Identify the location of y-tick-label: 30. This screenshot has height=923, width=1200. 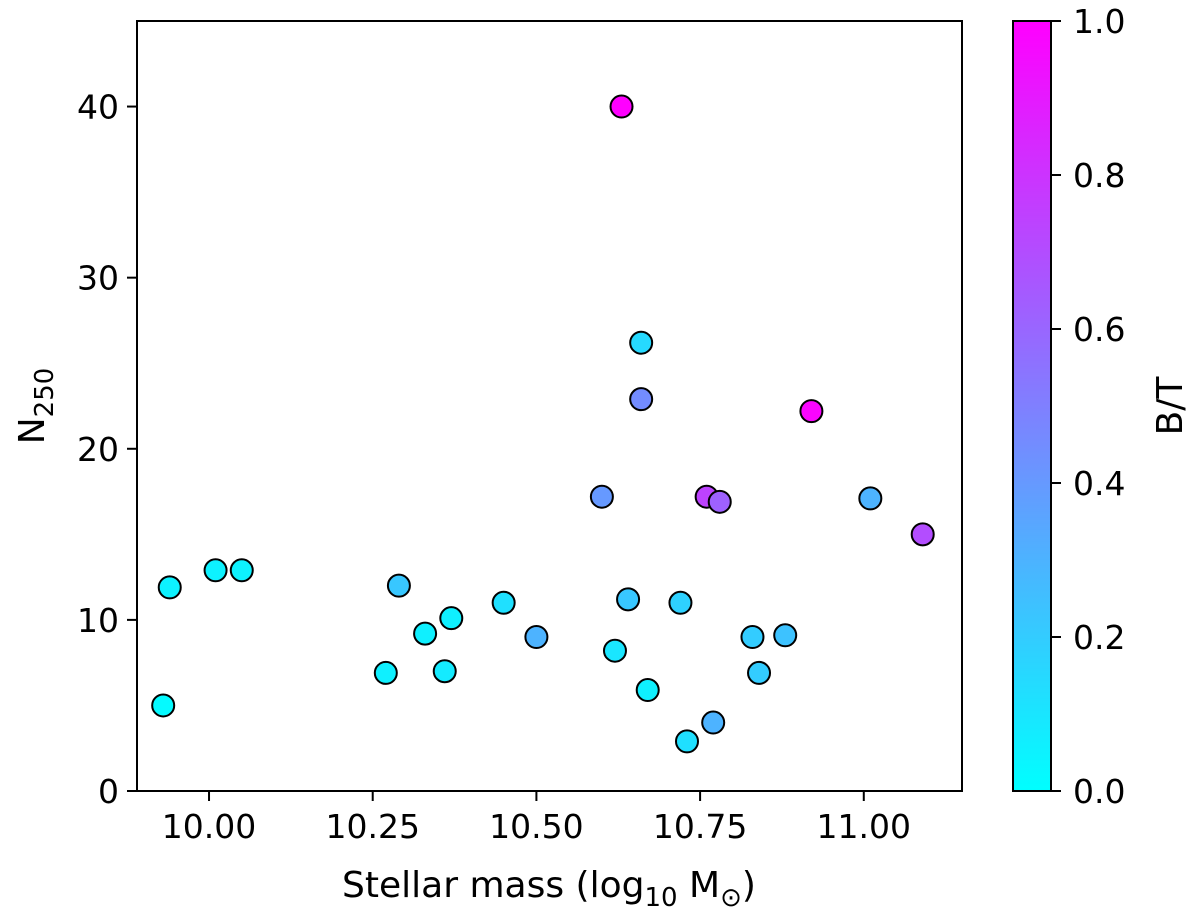
(98, 278).